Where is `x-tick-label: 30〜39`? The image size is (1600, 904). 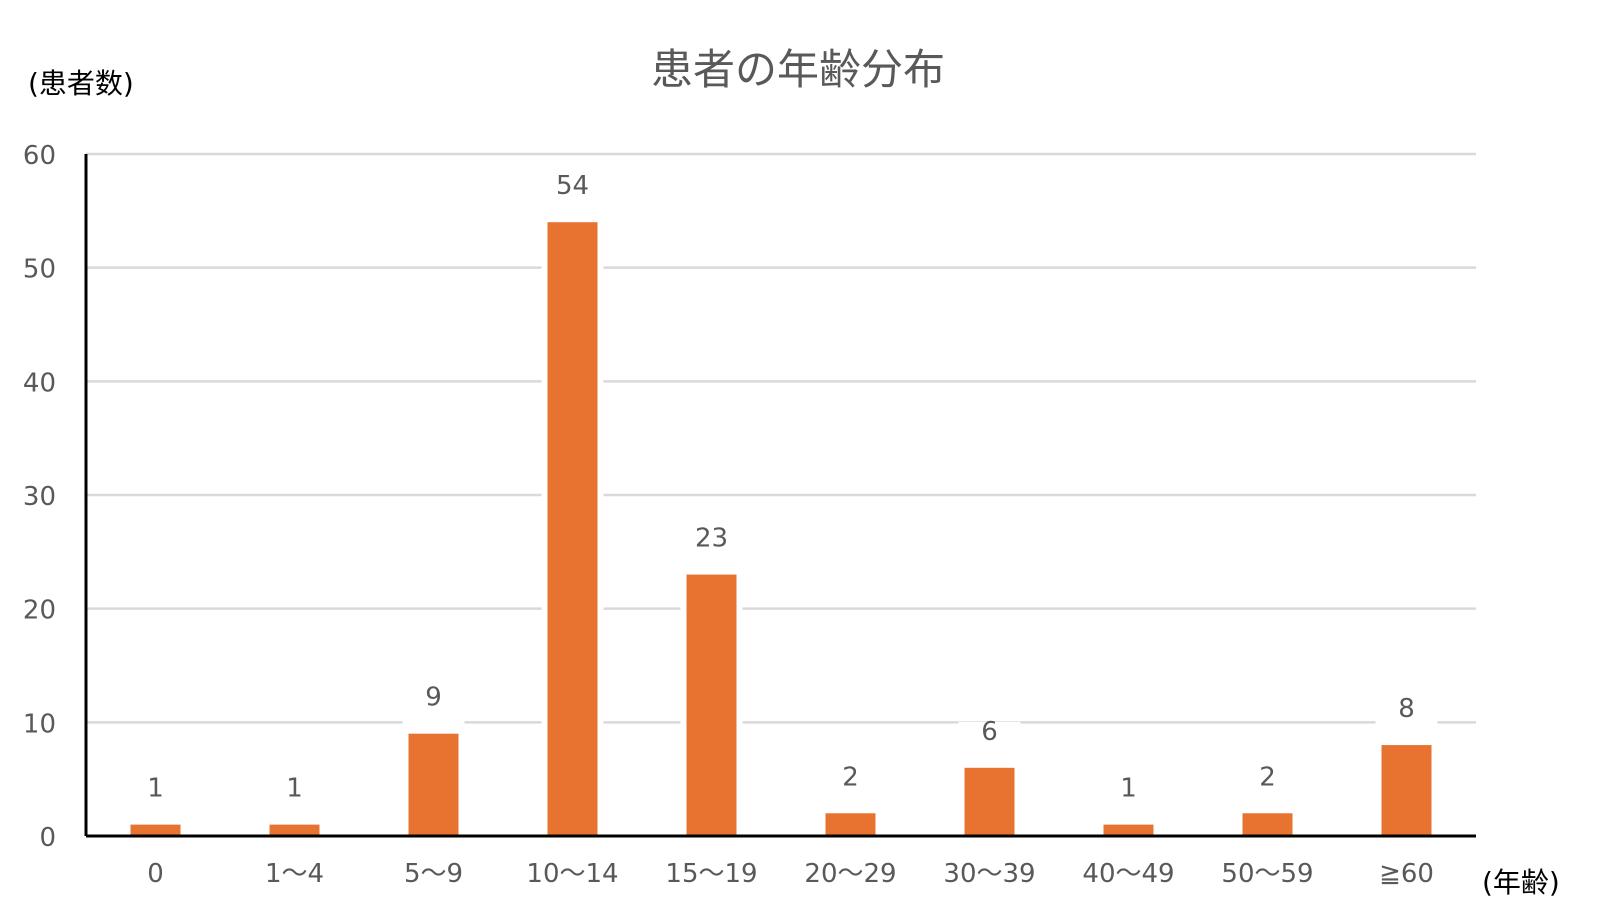
x-tick-label: 30〜39 is located at coordinates (989, 874).